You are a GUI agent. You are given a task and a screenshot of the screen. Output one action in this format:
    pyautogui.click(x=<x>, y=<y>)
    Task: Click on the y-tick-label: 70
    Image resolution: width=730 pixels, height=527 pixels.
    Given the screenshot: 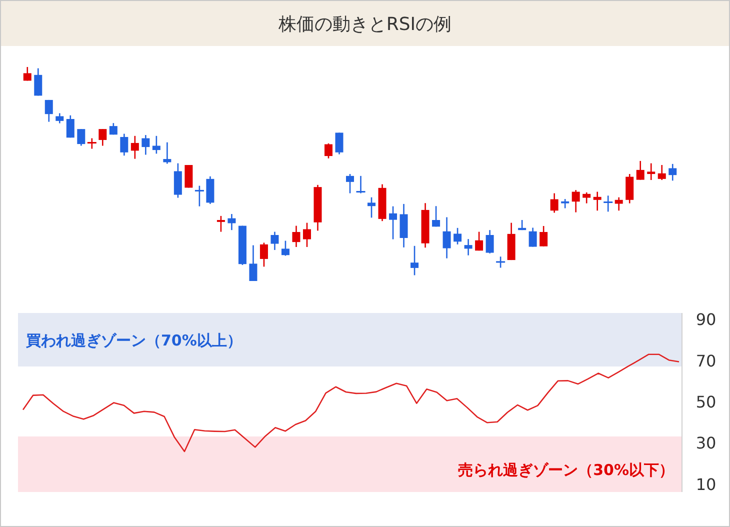 What is the action you would take?
    pyautogui.click(x=706, y=360)
    